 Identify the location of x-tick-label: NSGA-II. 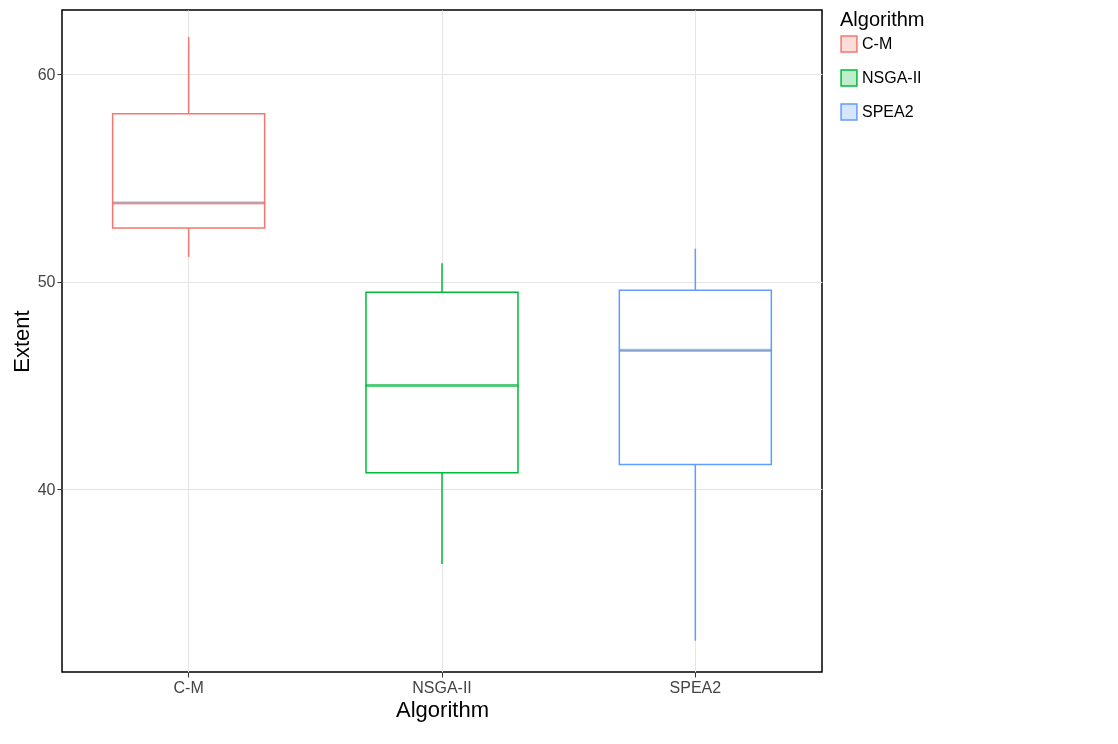
(442, 687).